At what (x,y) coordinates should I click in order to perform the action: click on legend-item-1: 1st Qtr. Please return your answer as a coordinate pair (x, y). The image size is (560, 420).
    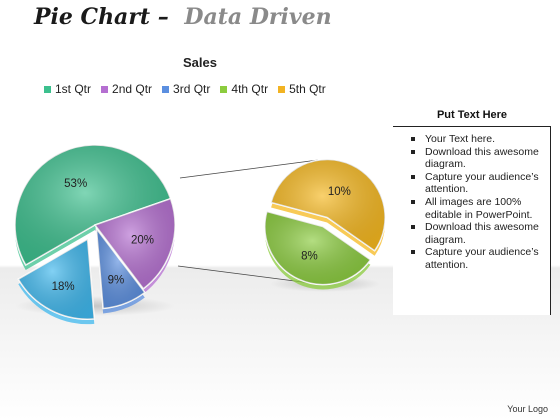
    Looking at the image, I should click on (67, 89).